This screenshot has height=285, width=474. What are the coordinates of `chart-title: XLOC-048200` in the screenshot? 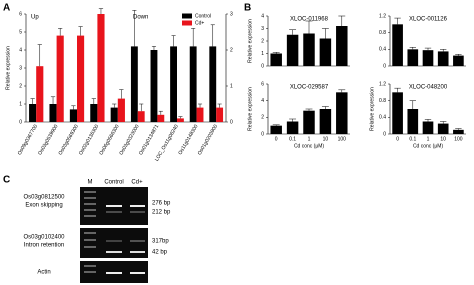 It's located at (428, 88).